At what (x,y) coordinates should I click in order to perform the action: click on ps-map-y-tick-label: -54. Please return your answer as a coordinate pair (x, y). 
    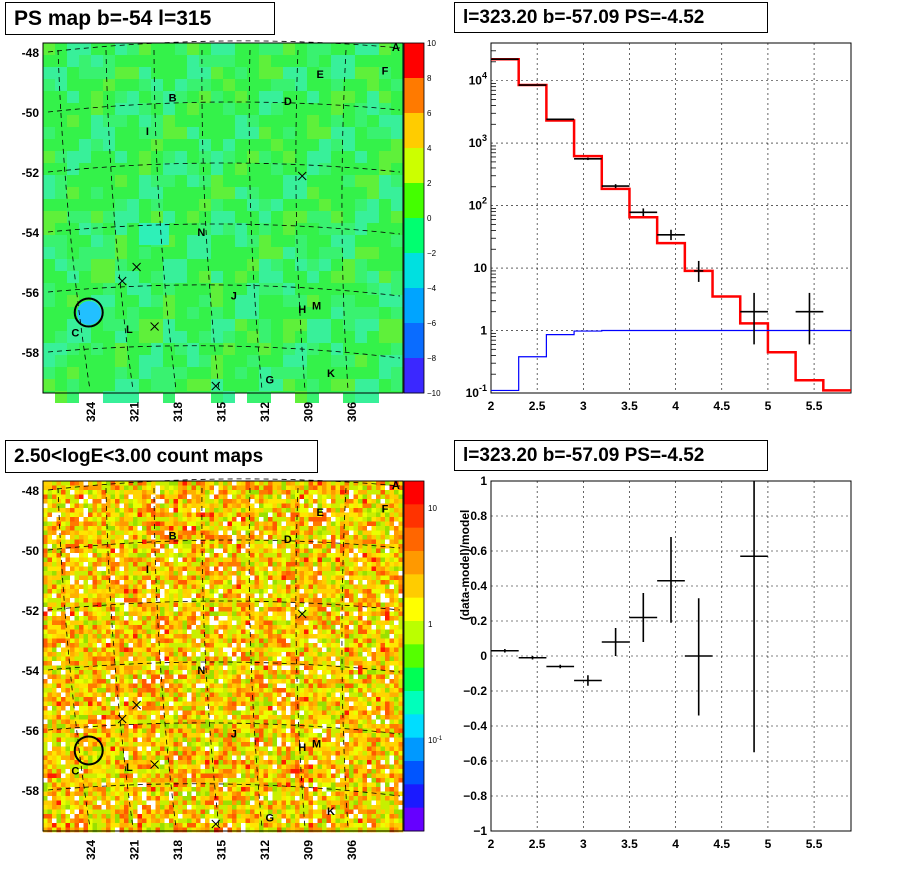
    Looking at the image, I should click on (31, 233).